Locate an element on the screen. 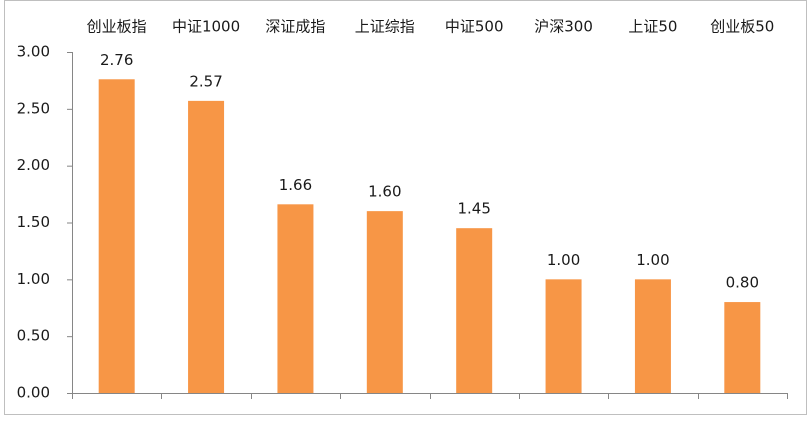 The width and height of the screenshot is (812, 422). value-label: 1.66 is located at coordinates (295, 185).